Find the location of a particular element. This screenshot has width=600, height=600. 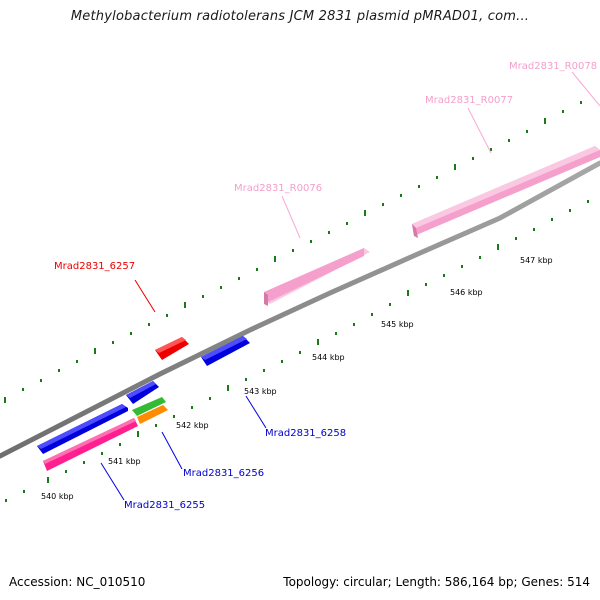

label-mrad2831-6255: Mrad2831_6255 is located at coordinates (164, 505).